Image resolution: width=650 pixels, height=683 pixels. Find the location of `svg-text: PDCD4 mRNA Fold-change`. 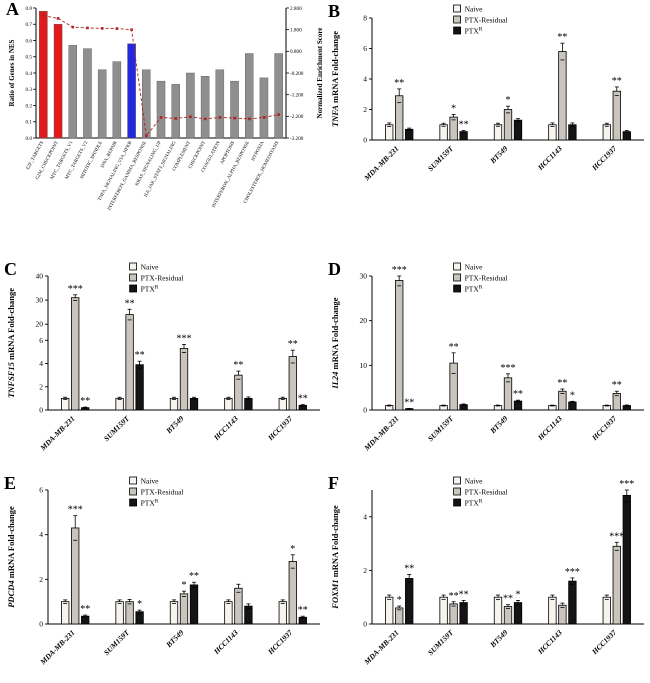

svg-text: PDCD4 mRNA Fold-change is located at coordinates (11, 557).